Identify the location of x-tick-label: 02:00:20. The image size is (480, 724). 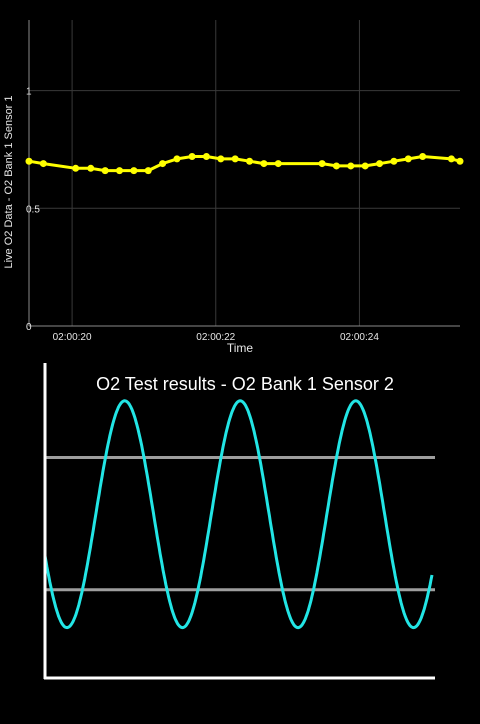
(72, 337).